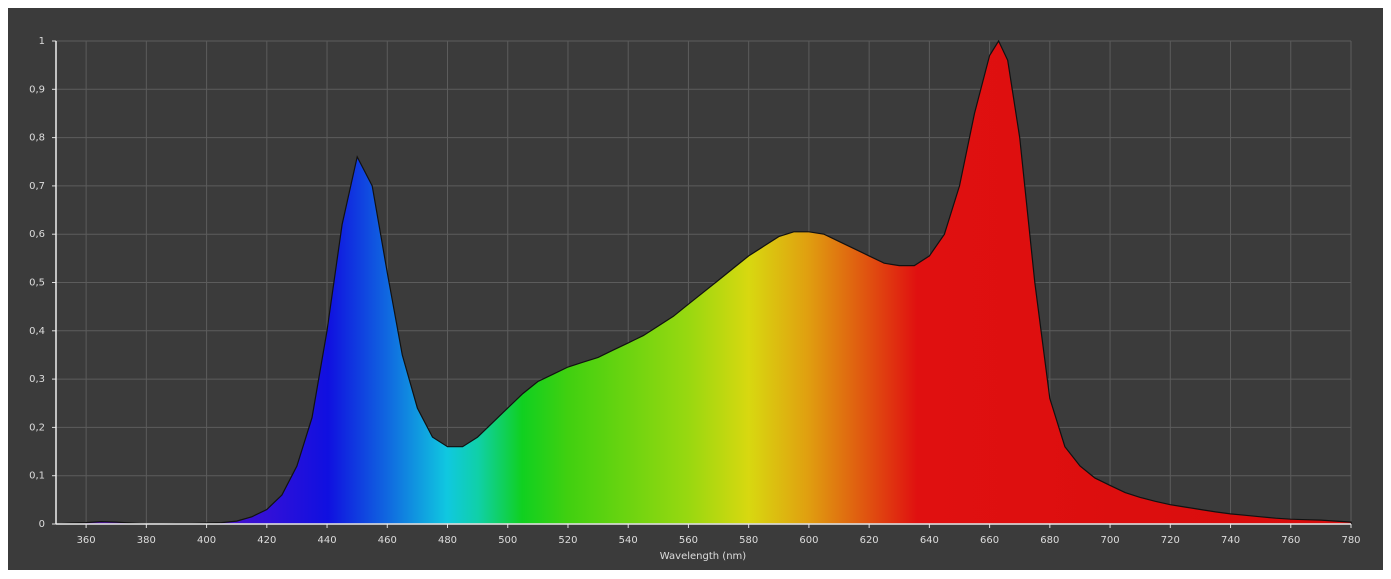  I want to click on x-tick-label: 700, so click(1110, 540).